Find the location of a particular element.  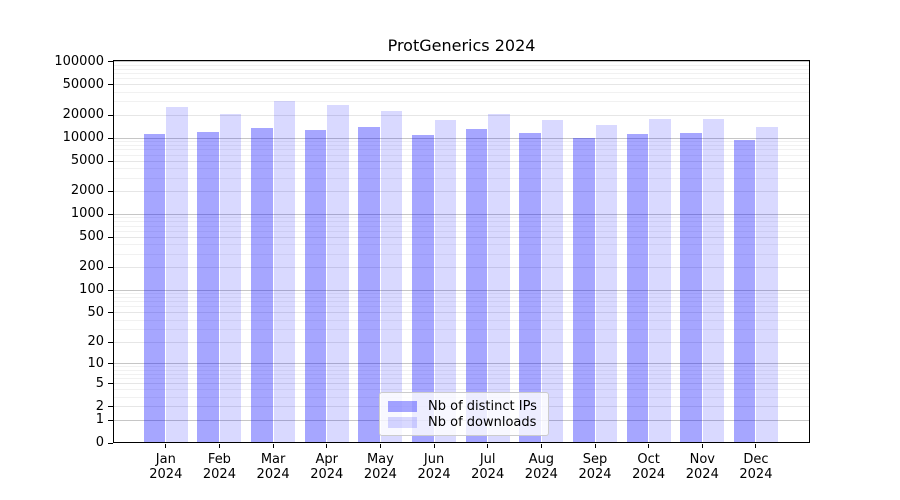

x-tick-month: May is located at coordinates (380, 459).